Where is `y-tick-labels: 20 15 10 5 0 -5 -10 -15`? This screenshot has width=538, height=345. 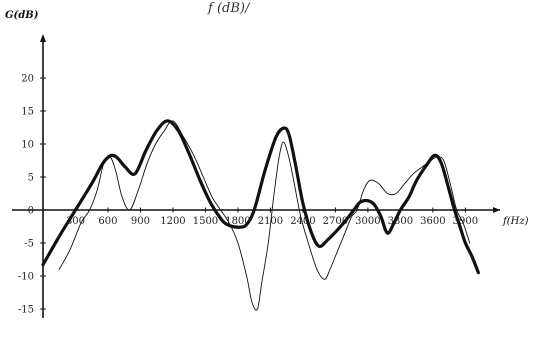 y-tick-labels: 20 15 10 5 0 -5 -10 -15 is located at coordinates (32, 195).